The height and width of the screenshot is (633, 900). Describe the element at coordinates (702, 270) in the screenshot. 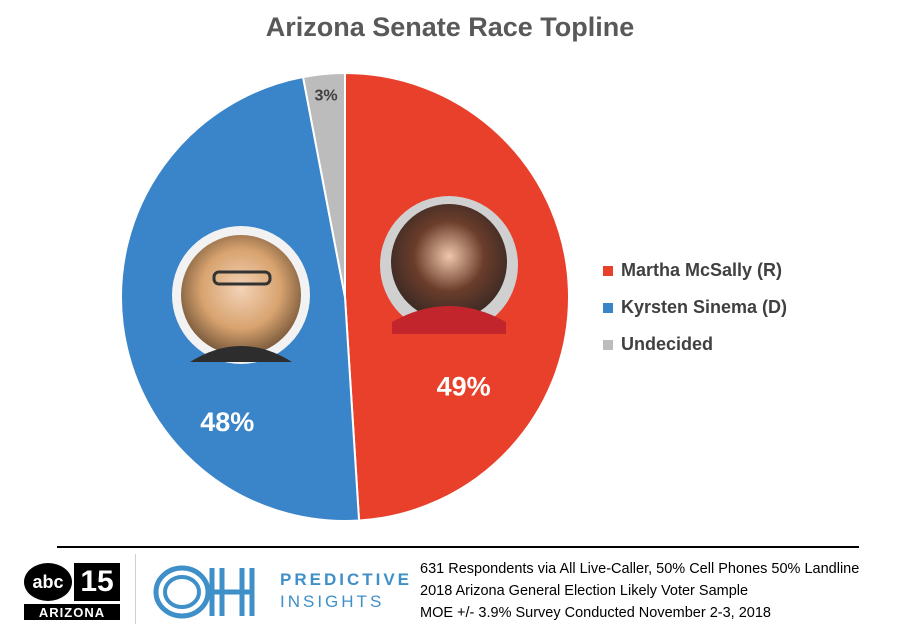

I see `legend-label: Martha McSally (R)` at that location.